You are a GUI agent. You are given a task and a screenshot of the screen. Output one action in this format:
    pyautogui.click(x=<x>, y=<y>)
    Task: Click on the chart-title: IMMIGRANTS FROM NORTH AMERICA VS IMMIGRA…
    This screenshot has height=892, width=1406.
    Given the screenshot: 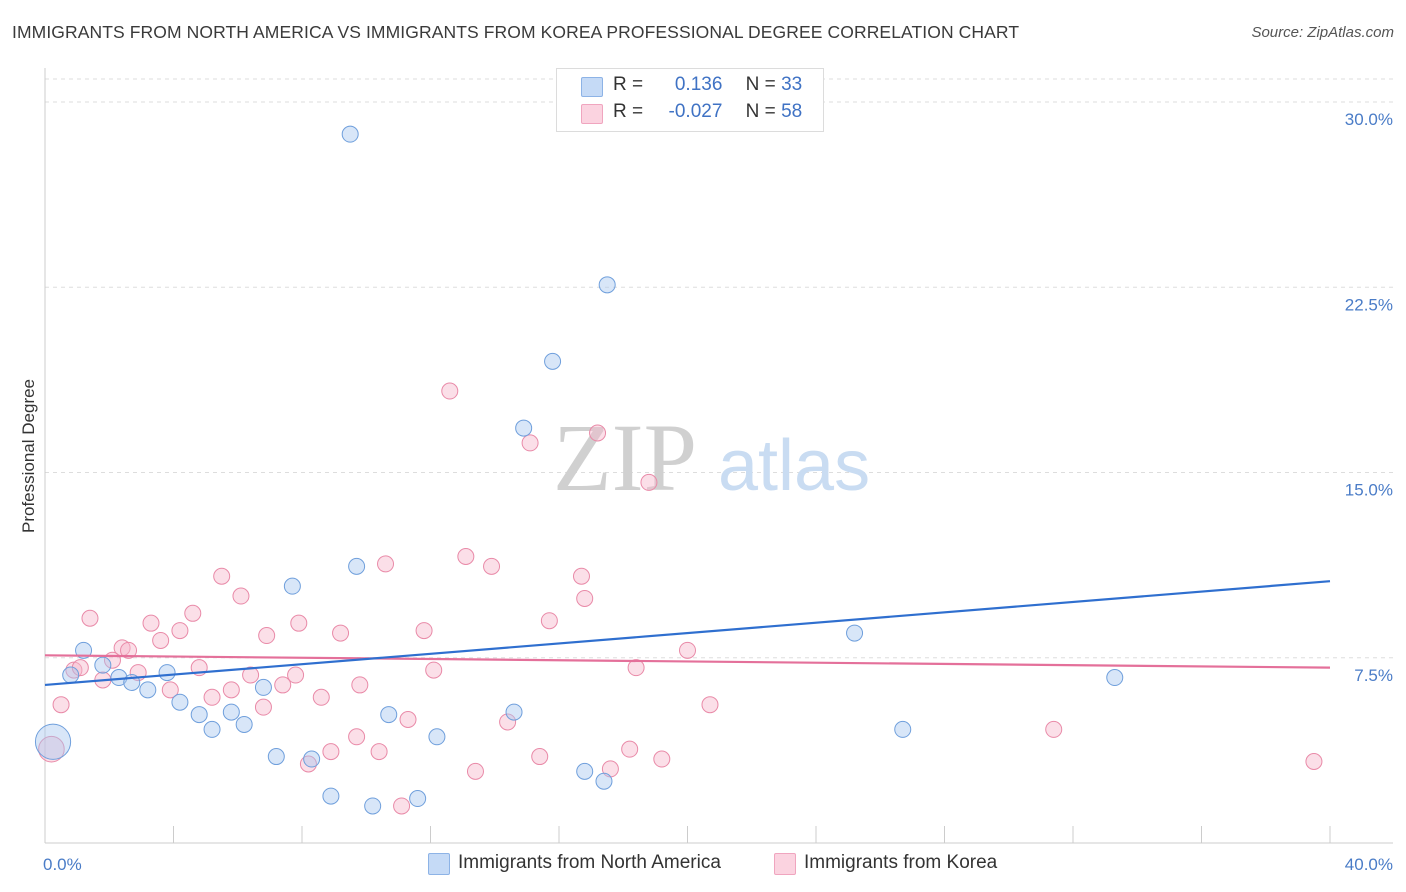 What is the action you would take?
    pyautogui.click(x=516, y=32)
    